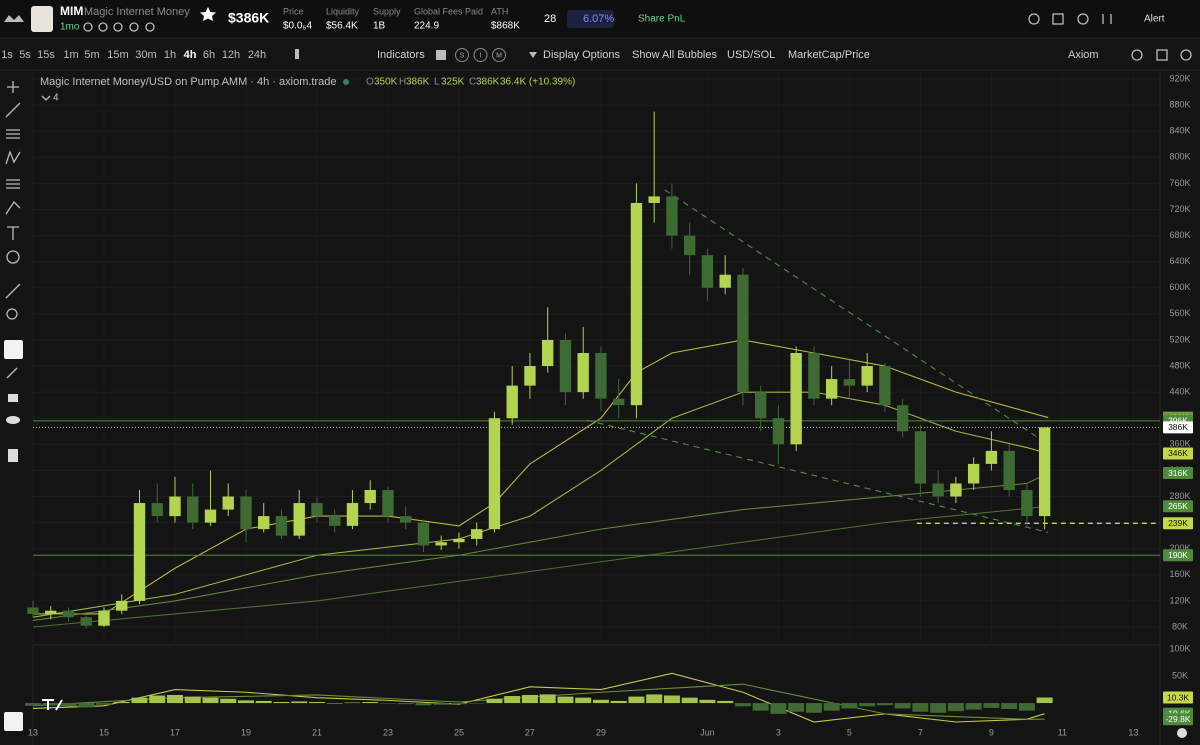 Image resolution: width=1200 pixels, height=745 pixels. What do you see at coordinates (7, 55) in the screenshot?
I see `interval: 1s` at bounding box center [7, 55].